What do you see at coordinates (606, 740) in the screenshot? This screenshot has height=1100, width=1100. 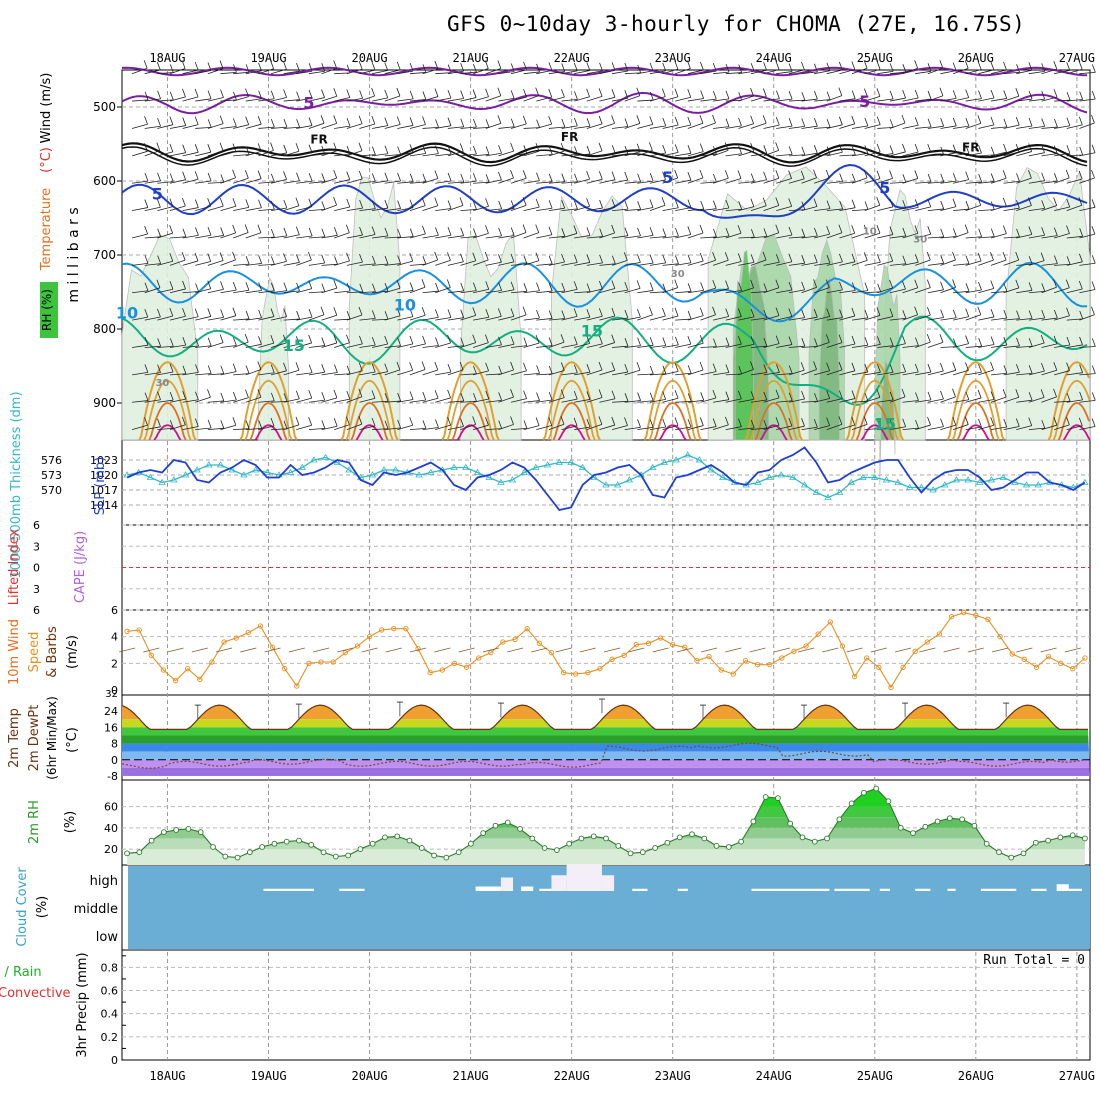 I see `temp2m-area` at bounding box center [606, 740].